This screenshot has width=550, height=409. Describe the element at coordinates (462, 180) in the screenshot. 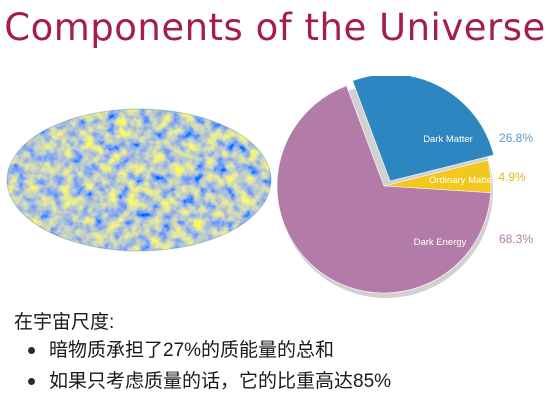

I see `ordinary-matter-label: Ordinary Matter` at that location.